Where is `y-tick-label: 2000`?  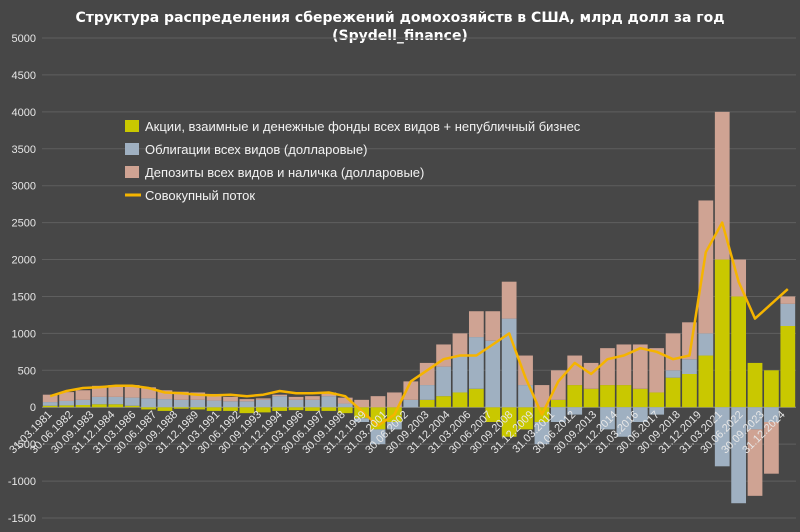
y-tick-label: 2000 is located at coordinates (24, 261).